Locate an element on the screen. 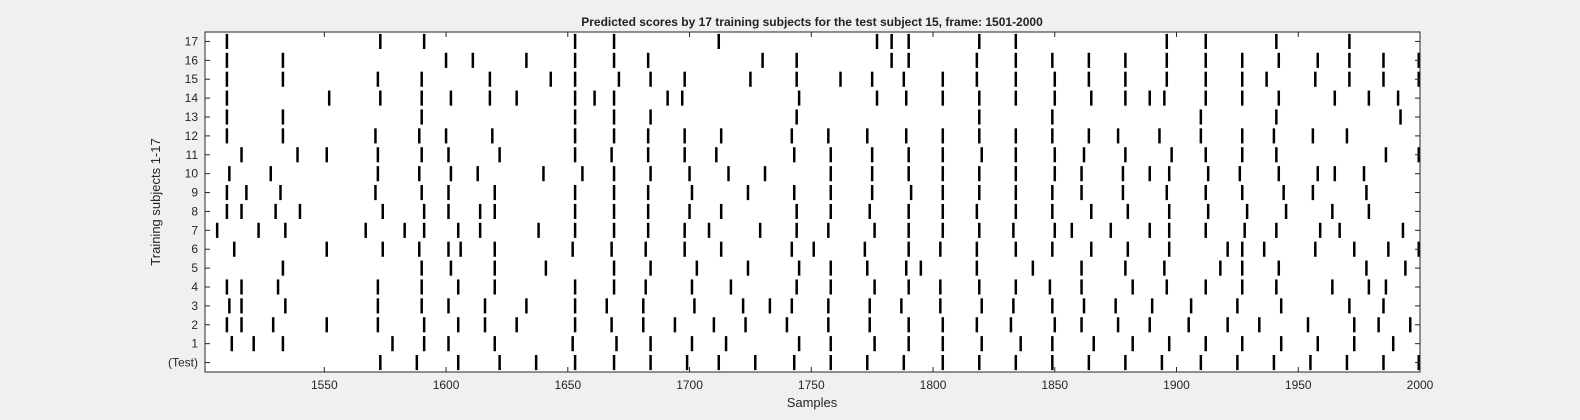  x-tick-label: 1550 is located at coordinates (324, 385).